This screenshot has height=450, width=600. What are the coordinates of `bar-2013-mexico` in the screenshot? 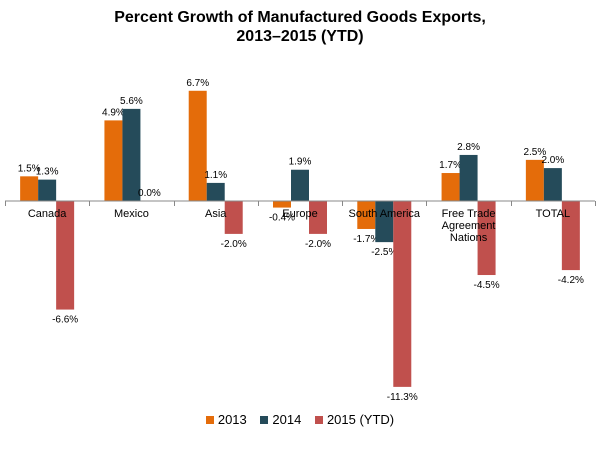 It's located at (113, 160).